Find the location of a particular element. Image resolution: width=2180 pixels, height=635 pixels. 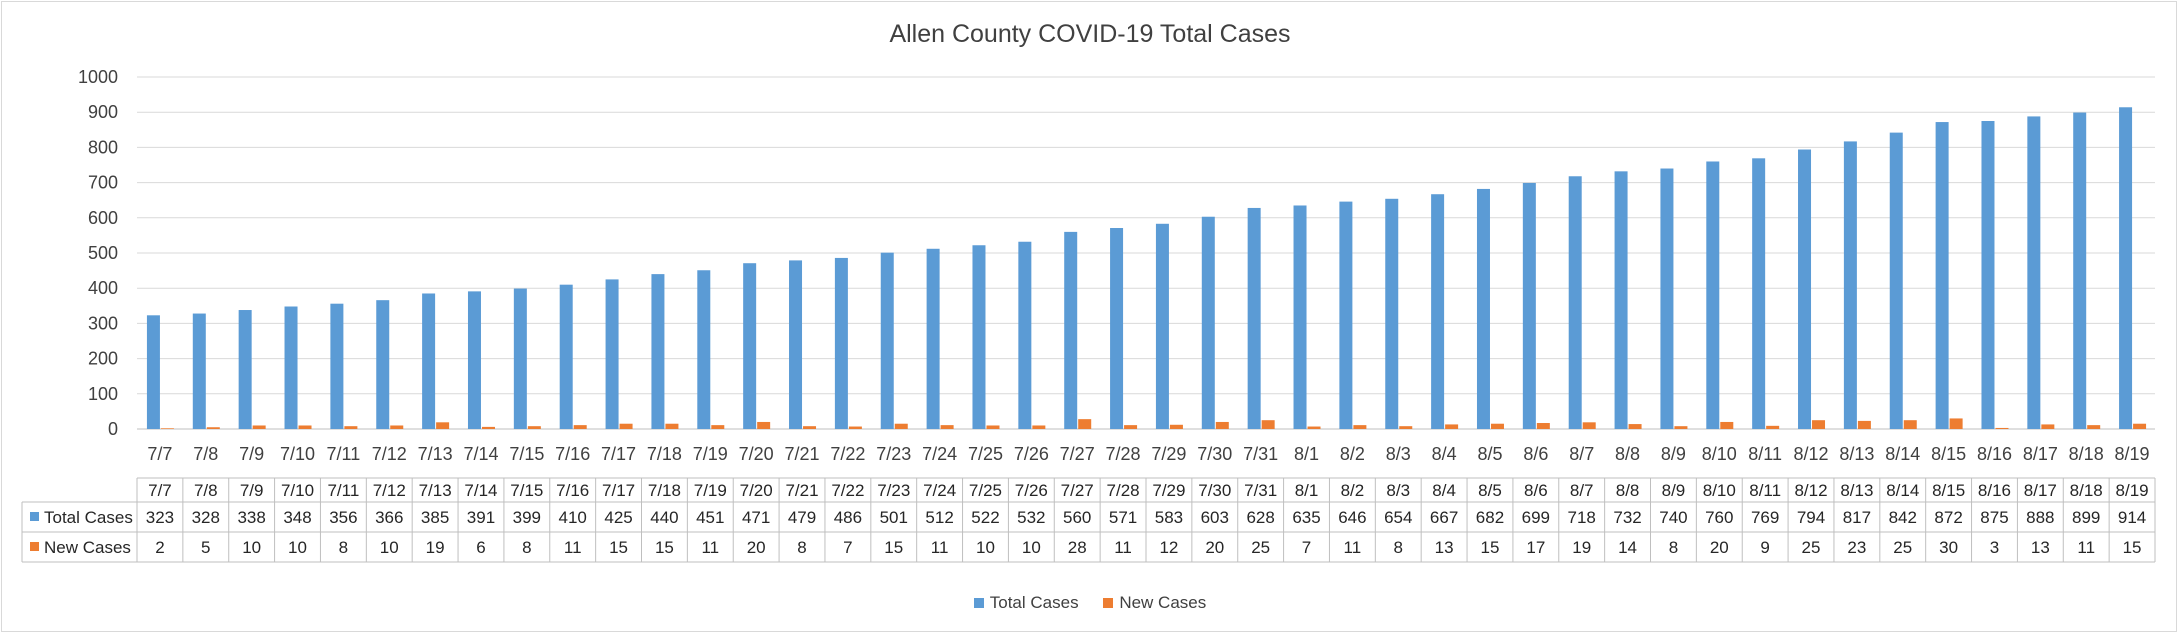

table-cell: 2 is located at coordinates (159, 547).